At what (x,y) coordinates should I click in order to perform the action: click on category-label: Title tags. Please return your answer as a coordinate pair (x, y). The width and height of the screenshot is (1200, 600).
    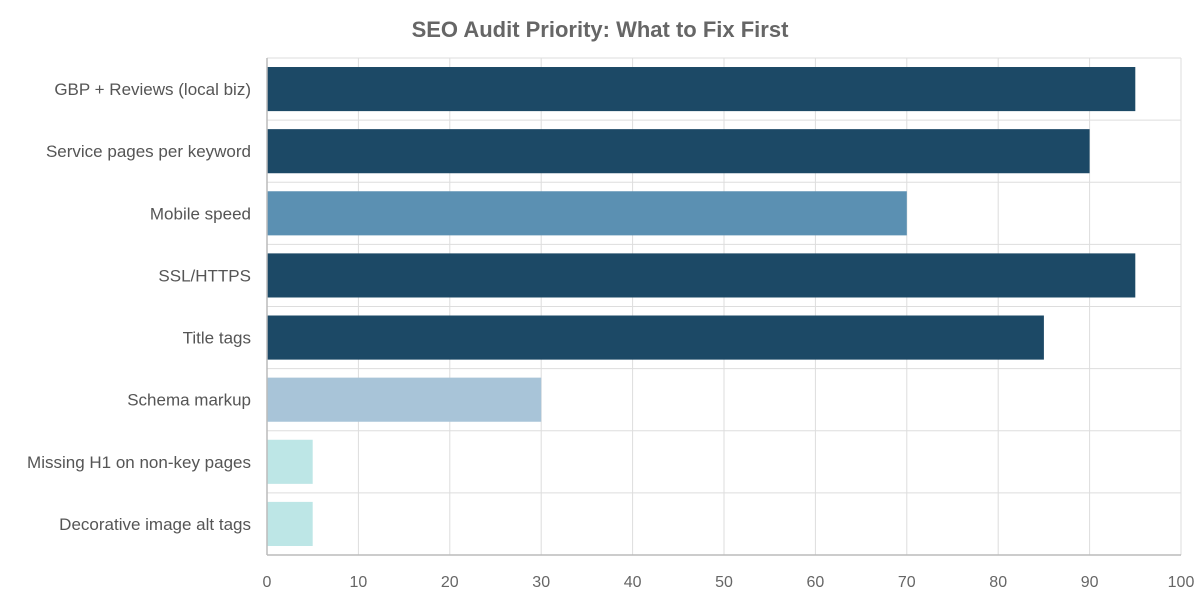
    Looking at the image, I should click on (217, 338).